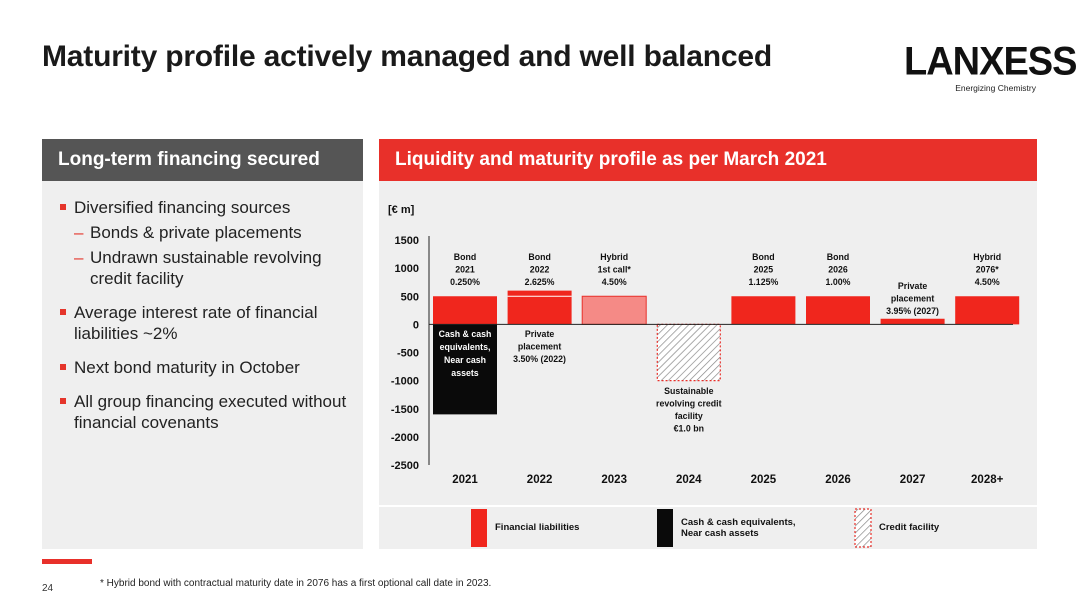 The image size is (1080, 608). What do you see at coordinates (720, 533) in the screenshot?
I see `legend-label: Near cash assets` at bounding box center [720, 533].